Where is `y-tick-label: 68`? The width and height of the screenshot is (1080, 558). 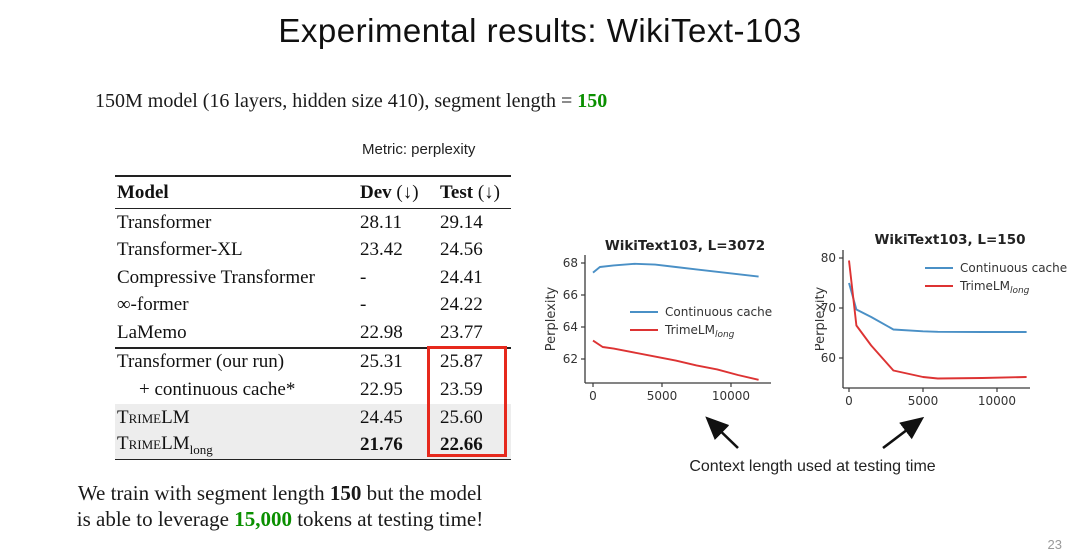 y-tick-label: 68 is located at coordinates (570, 263).